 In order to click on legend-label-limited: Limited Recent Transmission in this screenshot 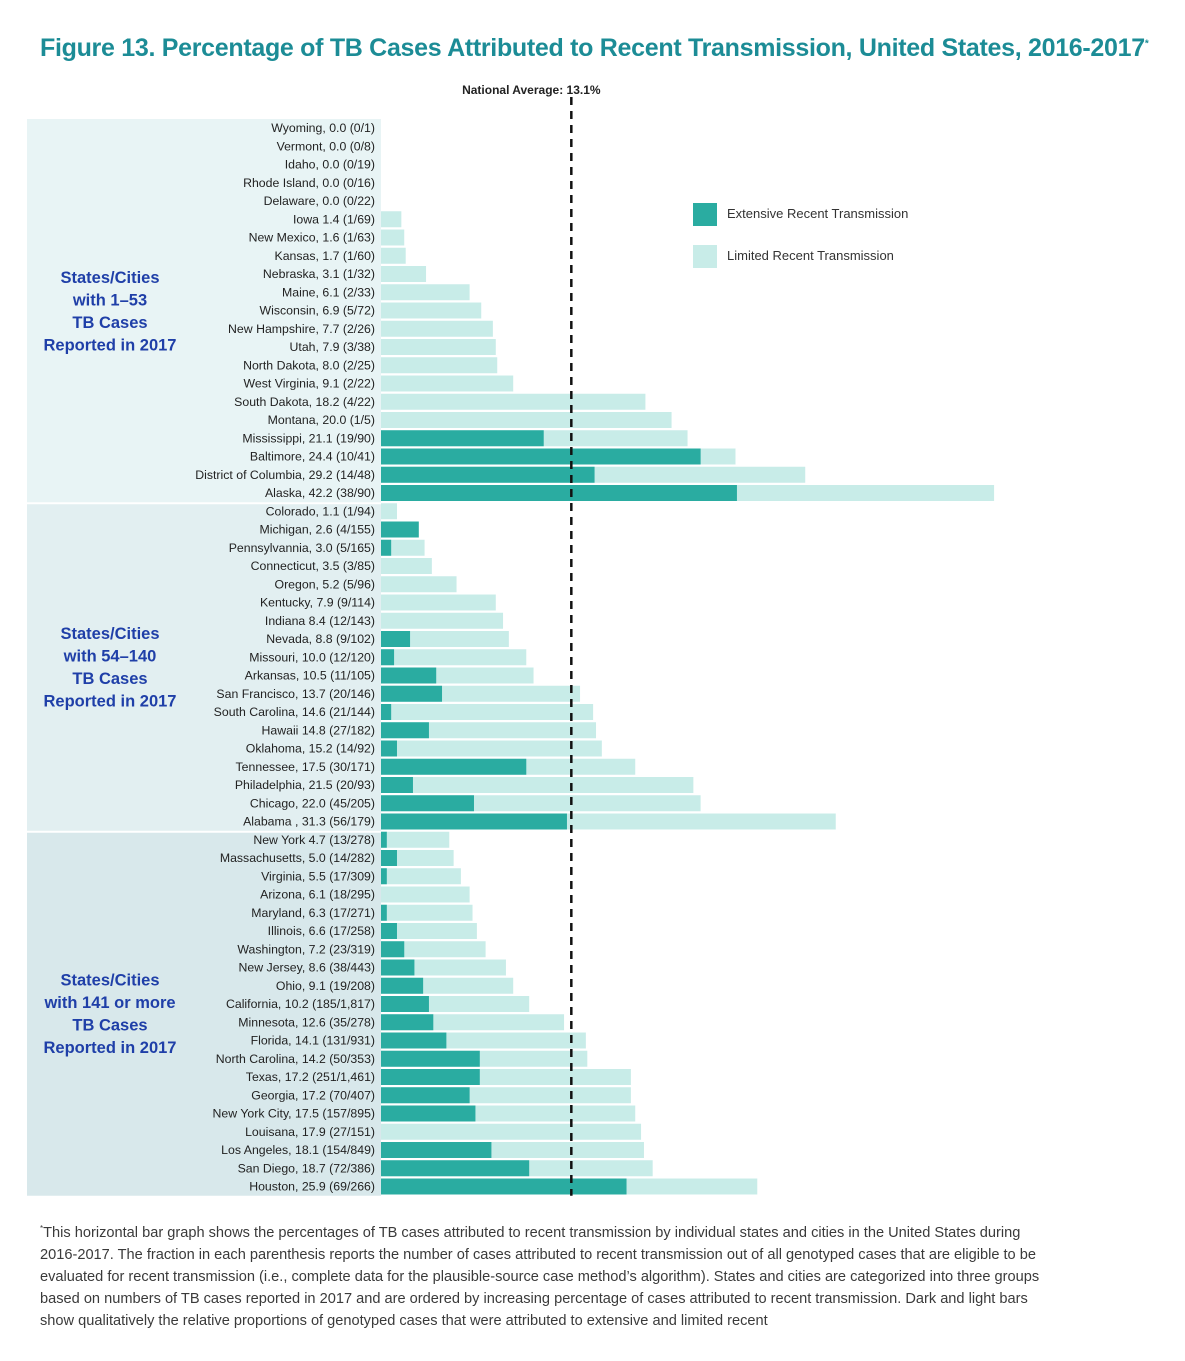, I will do `click(810, 255)`.